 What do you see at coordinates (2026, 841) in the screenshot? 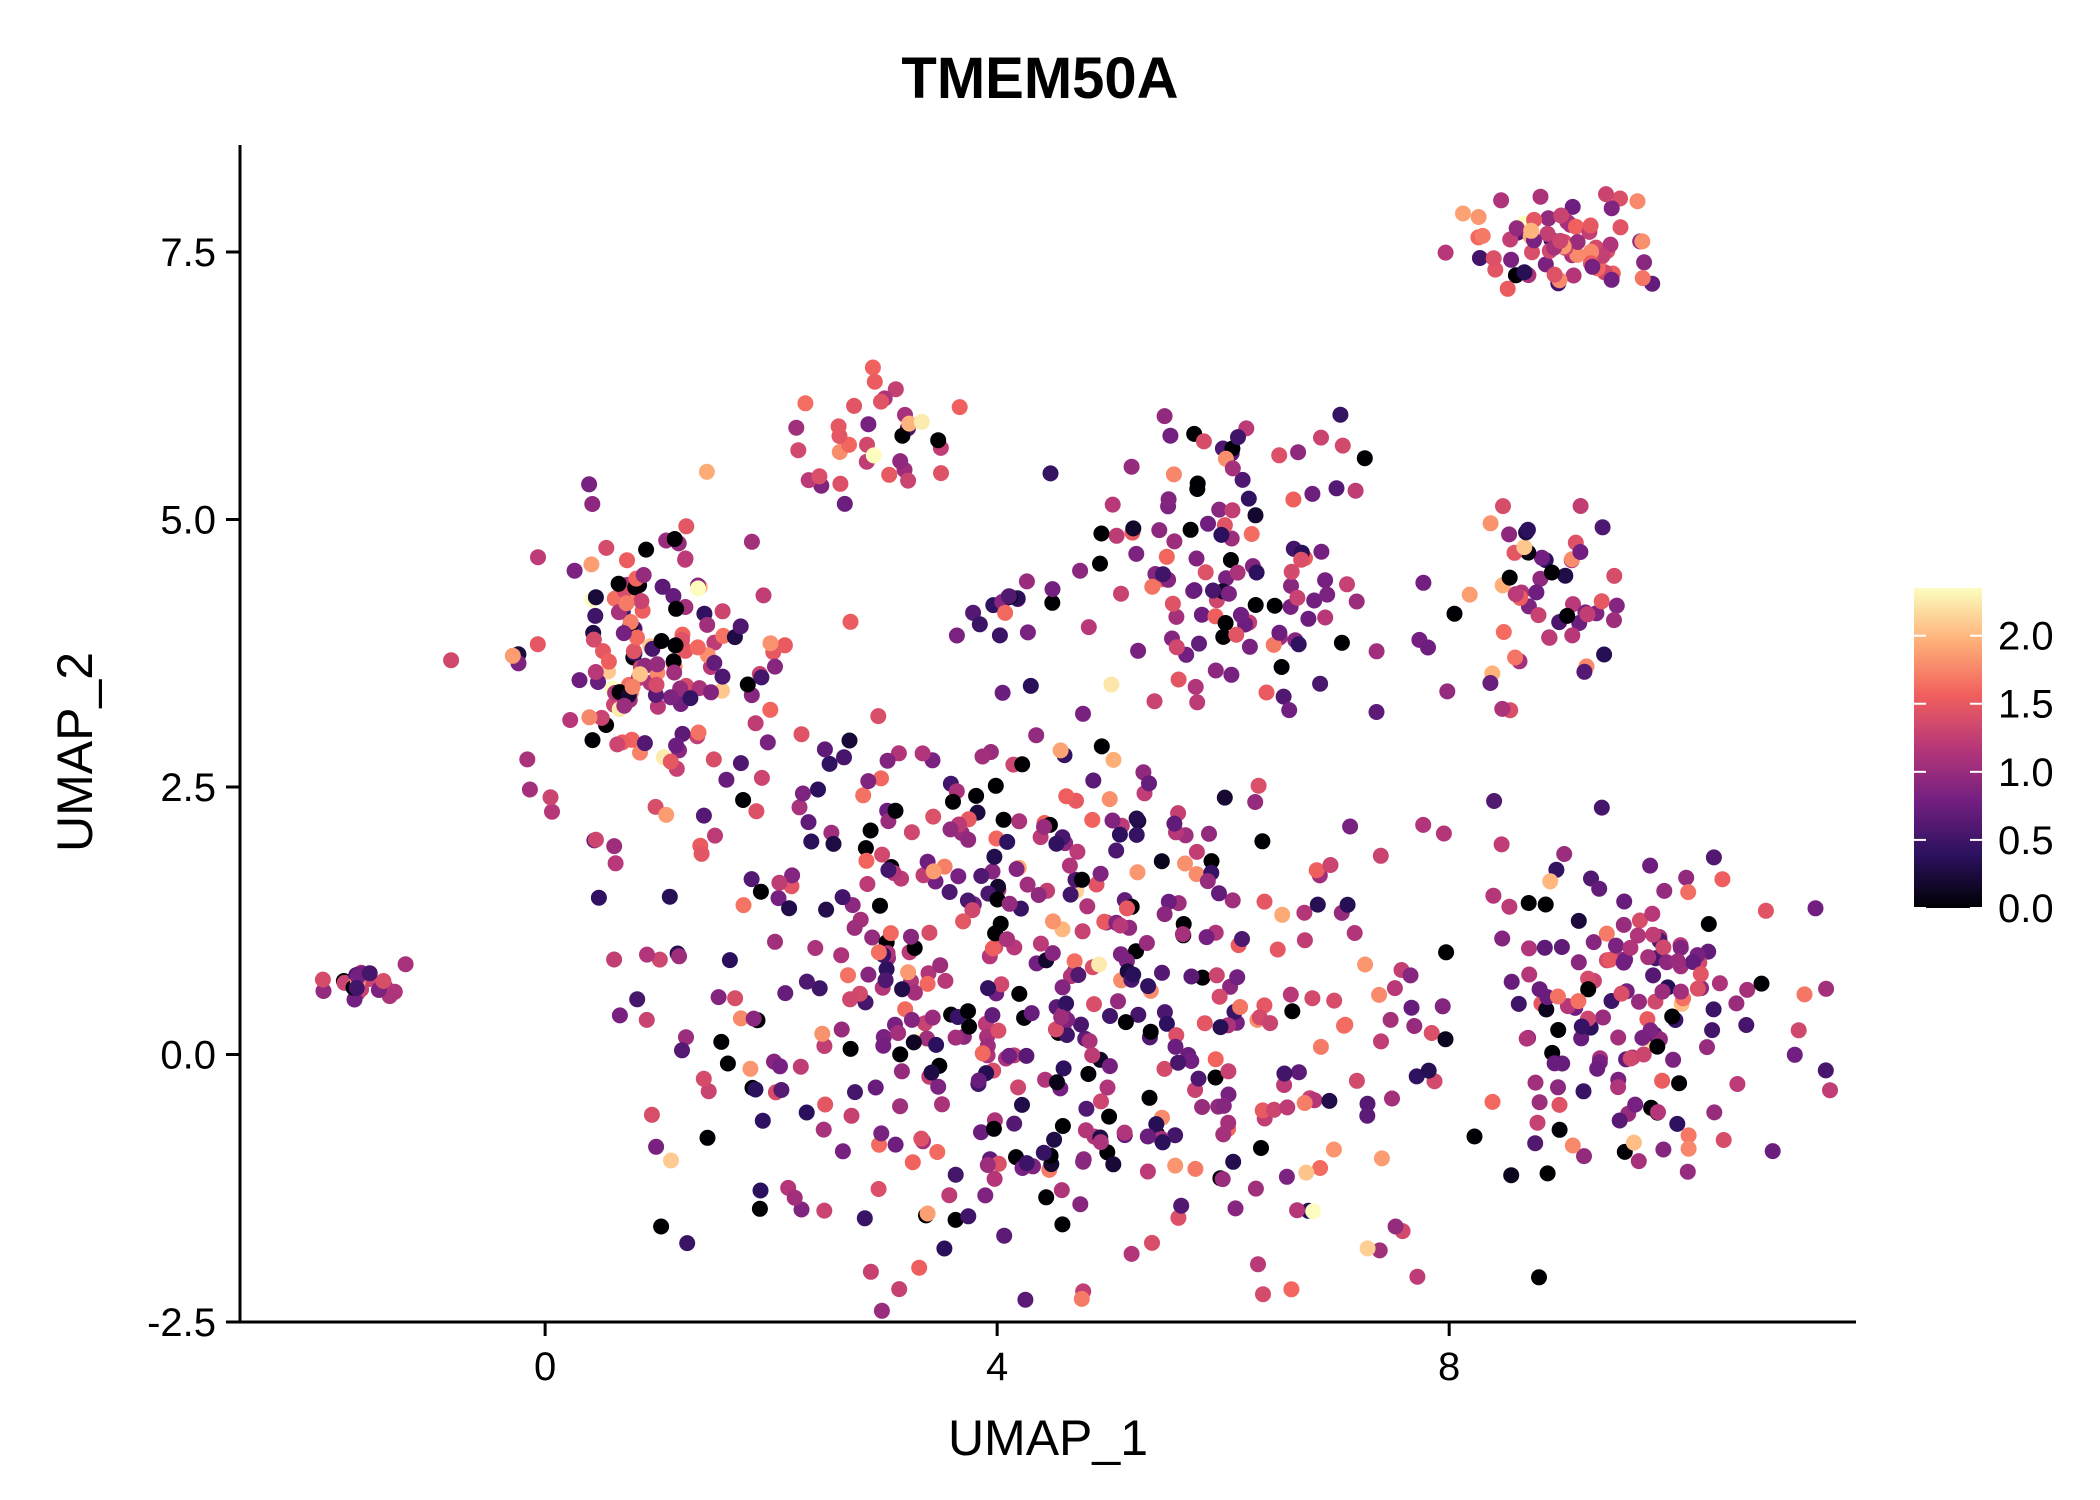
I see `colorbar-tick-label: 0.5` at bounding box center [2026, 841].